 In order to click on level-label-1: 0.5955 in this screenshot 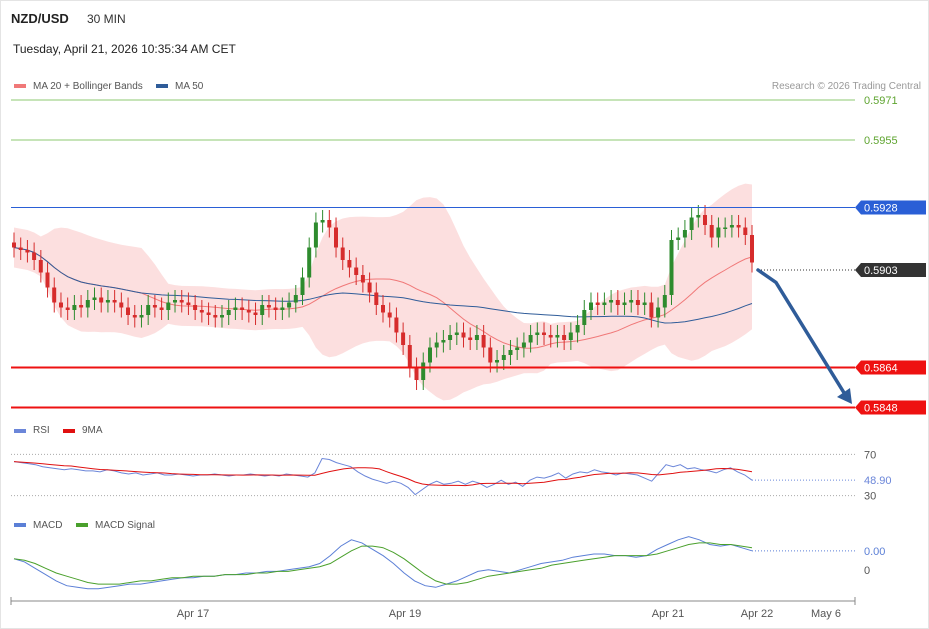, I will do `click(881, 141)`.